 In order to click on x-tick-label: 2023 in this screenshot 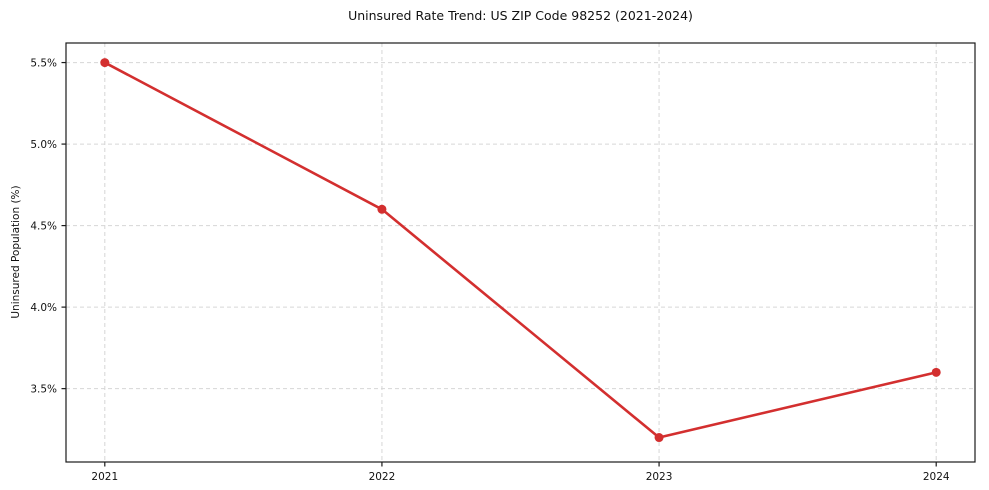, I will do `click(659, 477)`.